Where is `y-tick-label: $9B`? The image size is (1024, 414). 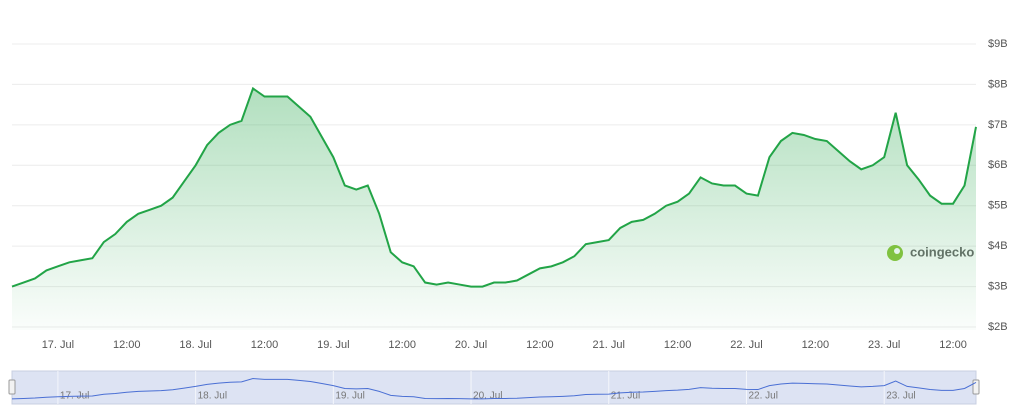
y-tick-label: $9B is located at coordinates (998, 44).